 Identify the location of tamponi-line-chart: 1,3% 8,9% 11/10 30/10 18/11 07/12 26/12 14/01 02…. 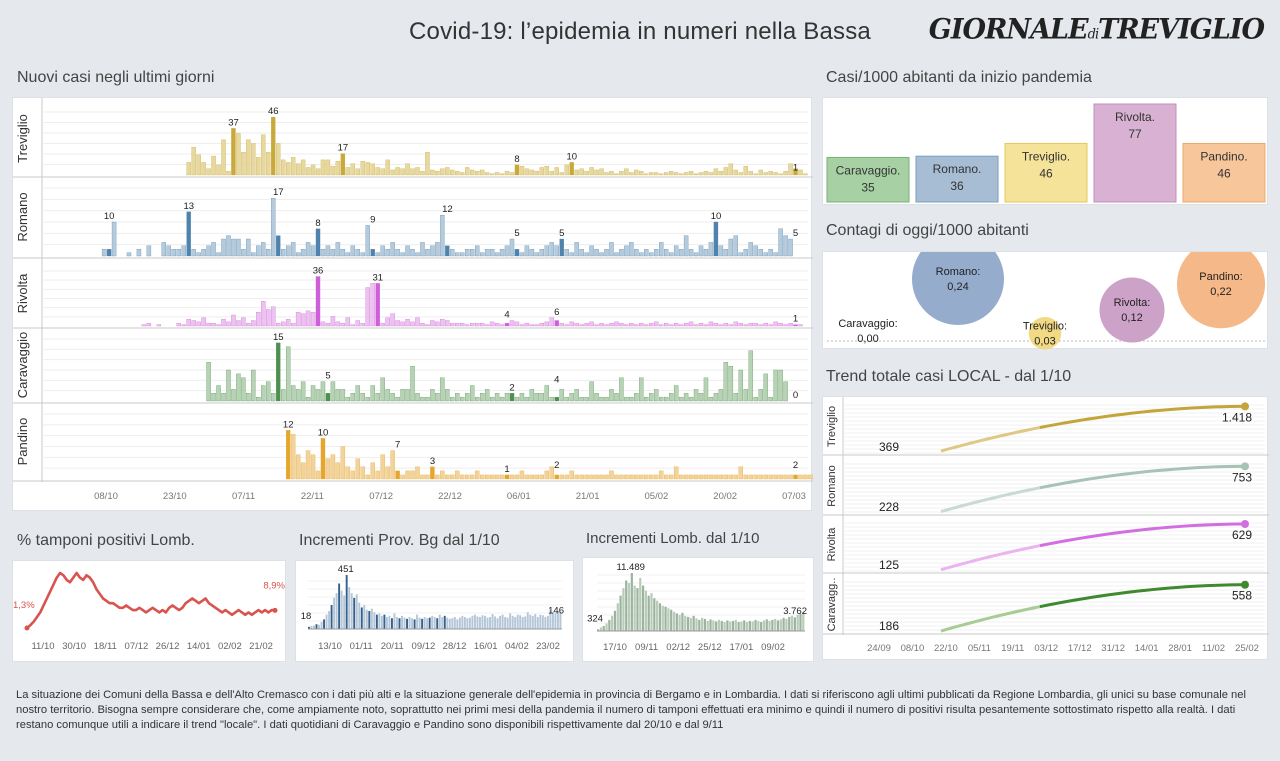
(149, 611).